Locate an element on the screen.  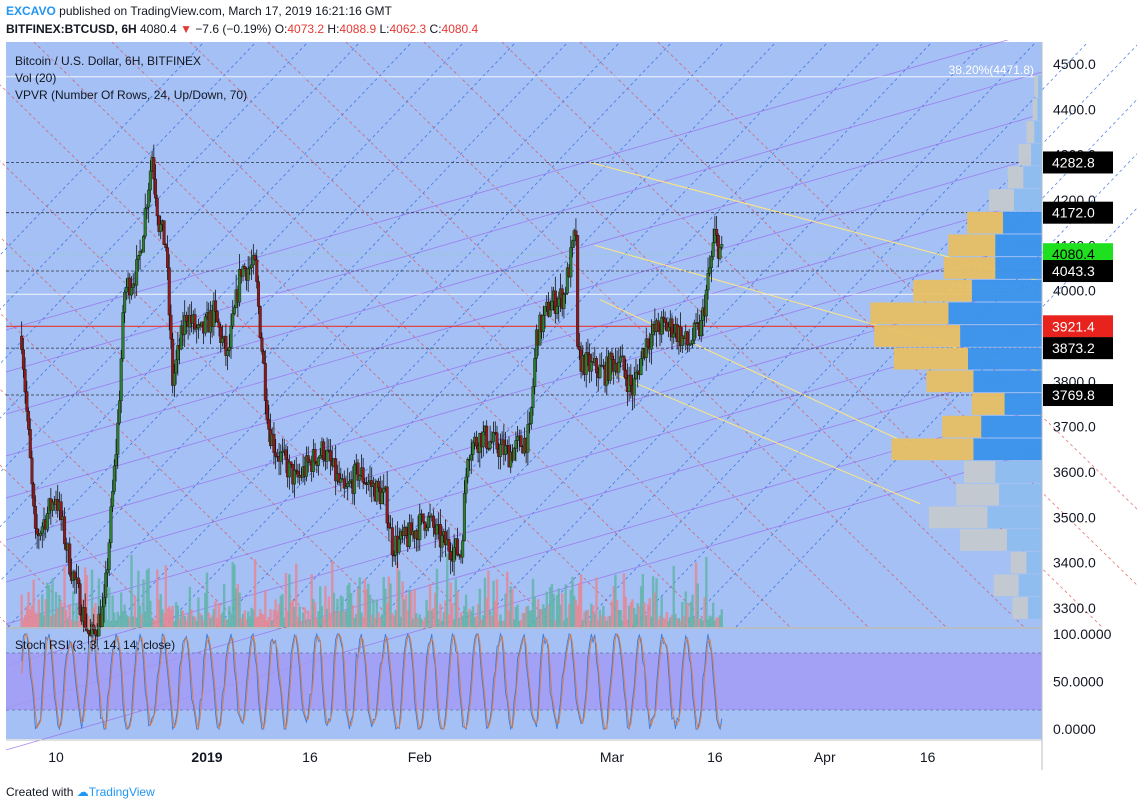
tradingview-logo-icon: ☁ is located at coordinates (82, 792).